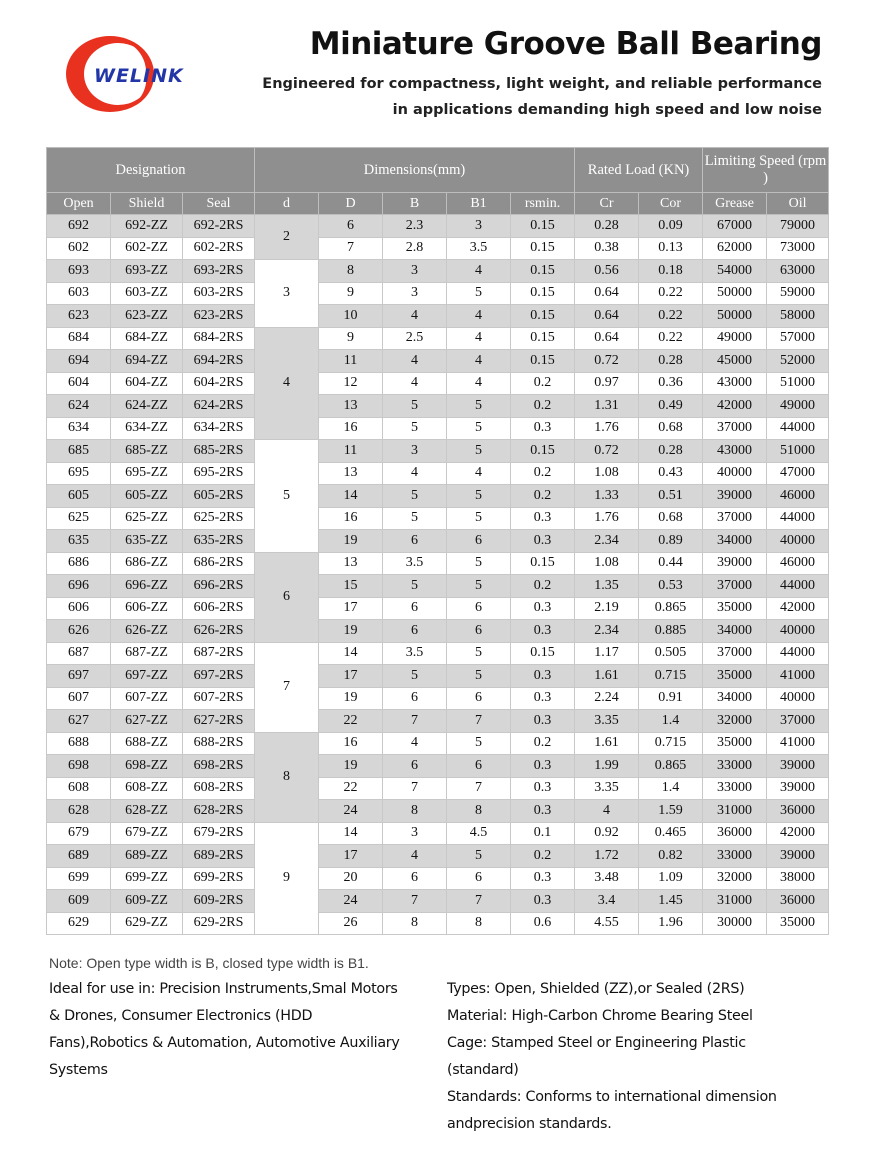  What do you see at coordinates (78, 788) in the screenshot?
I see `table-cell: 608` at bounding box center [78, 788].